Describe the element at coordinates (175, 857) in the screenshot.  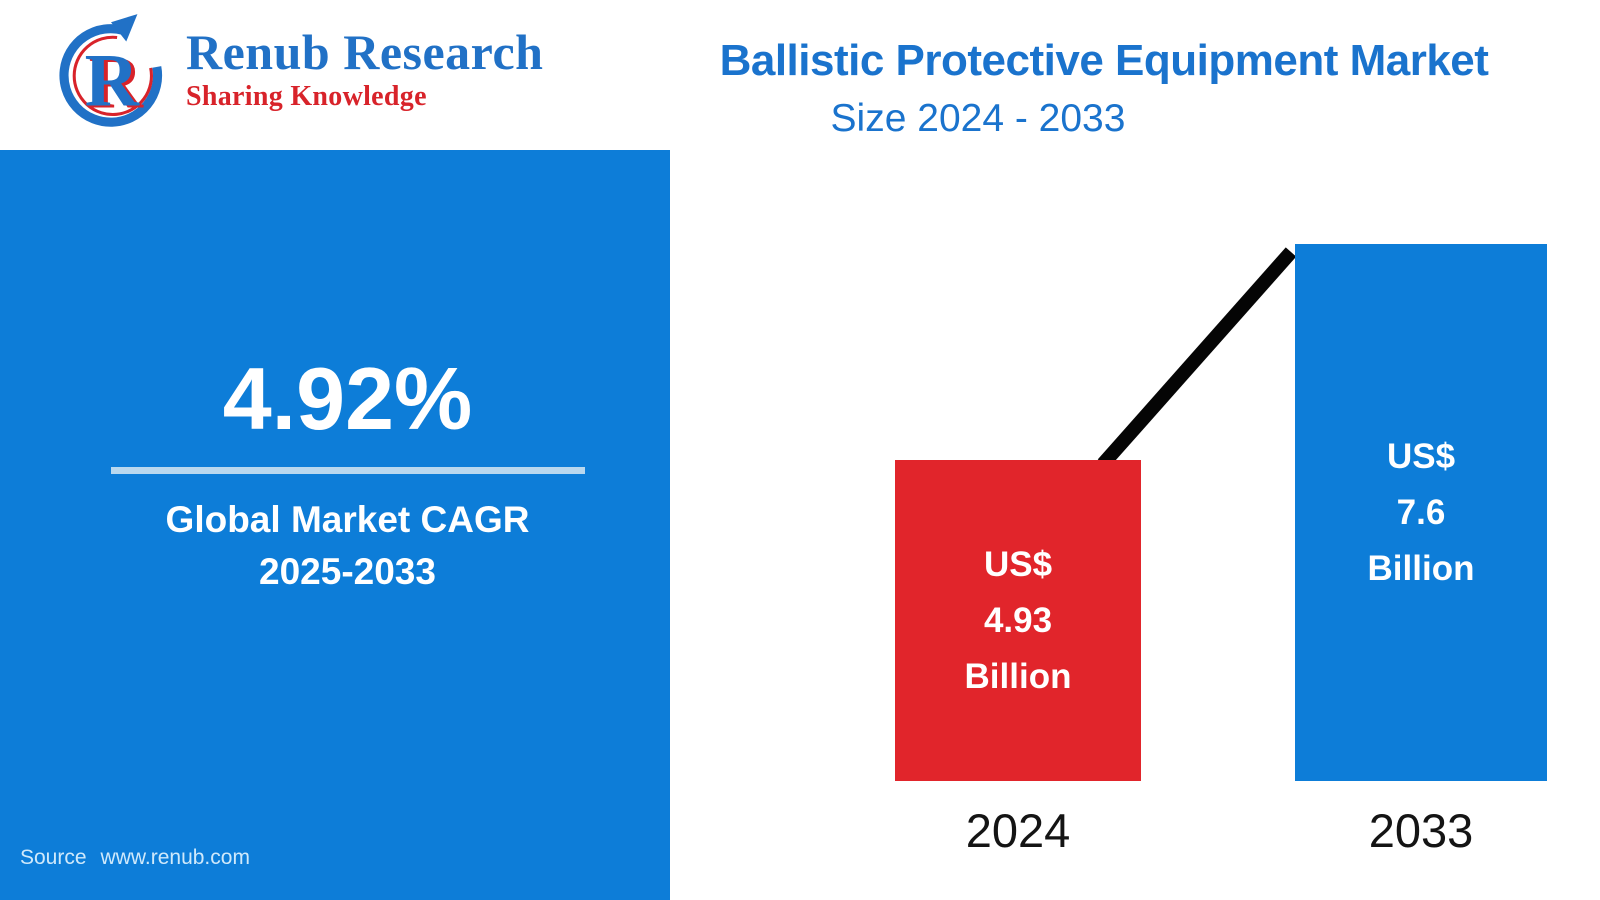
I see `source-url: www.renub.com` at that location.